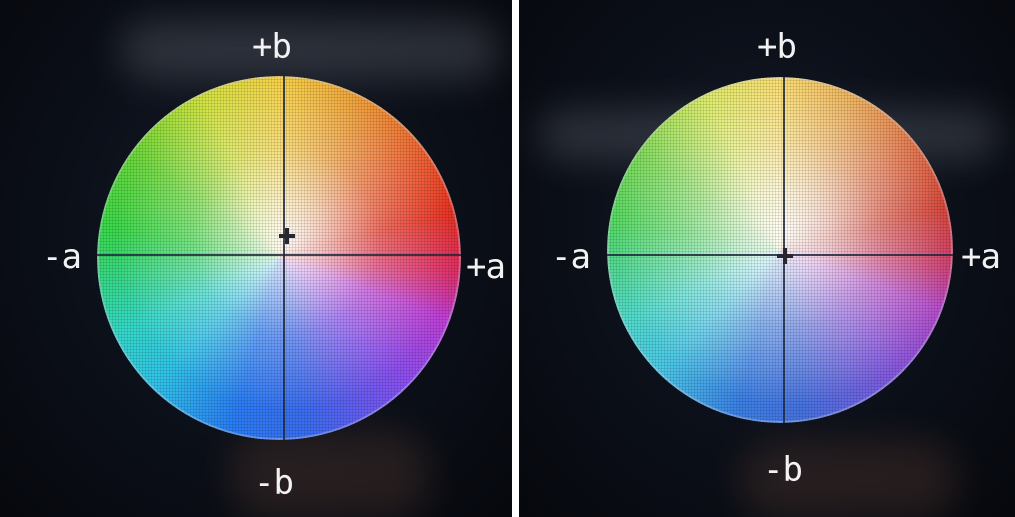 This screenshot has height=517, width=1015. Describe the element at coordinates (279, 255) in the screenshot. I see `a-axis-line` at that location.